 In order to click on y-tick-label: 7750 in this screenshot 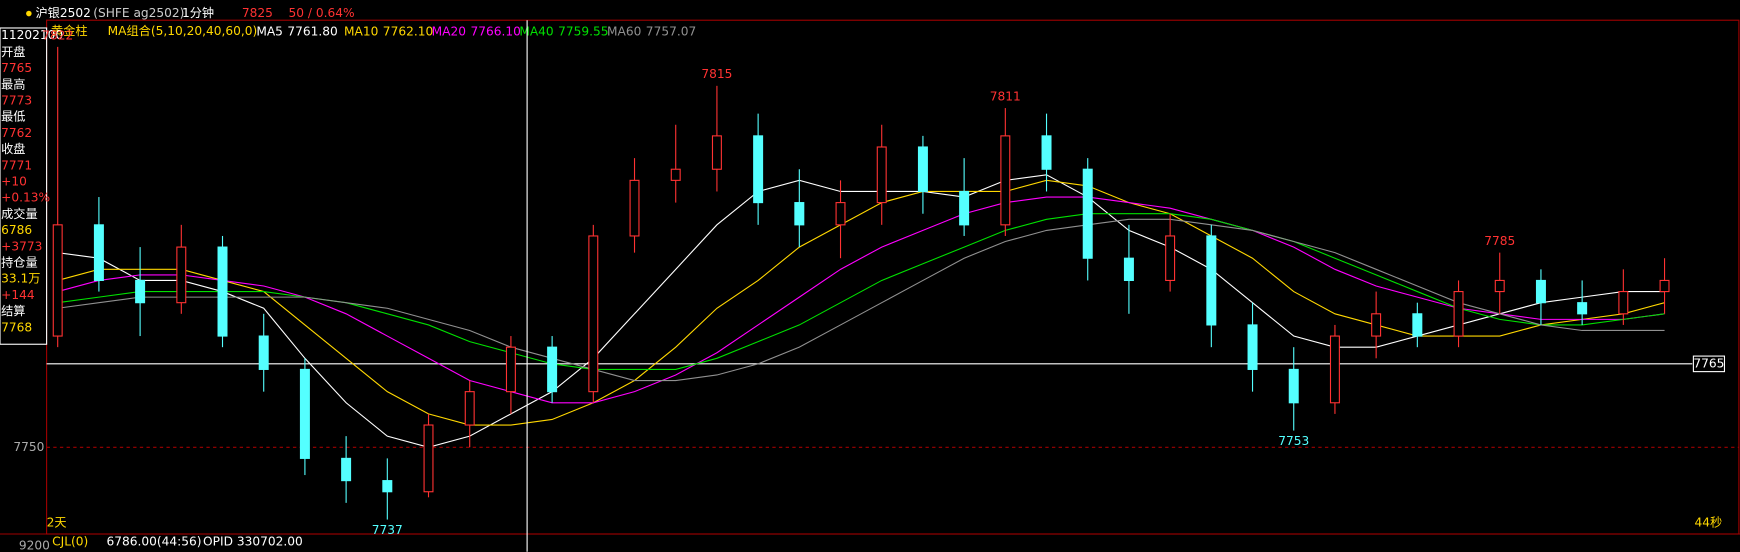, I will do `click(28, 447)`.